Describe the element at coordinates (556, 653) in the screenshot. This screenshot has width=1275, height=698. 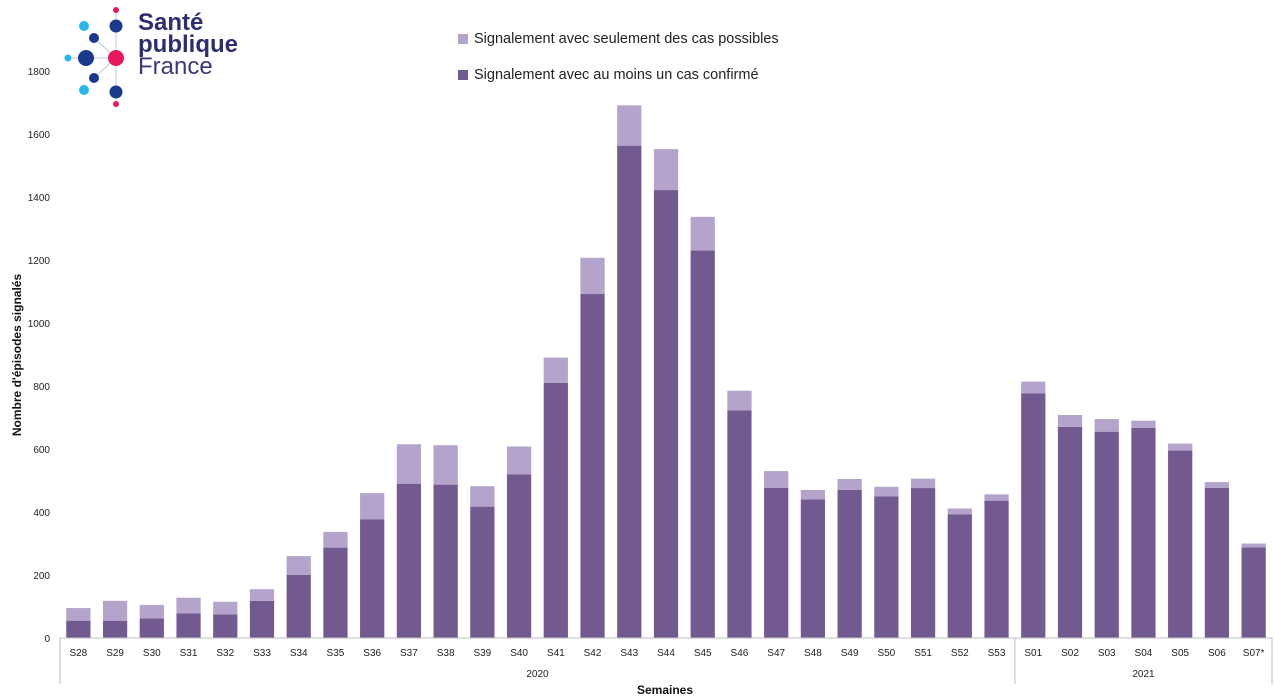
I see `x-tick-label: S41` at that location.